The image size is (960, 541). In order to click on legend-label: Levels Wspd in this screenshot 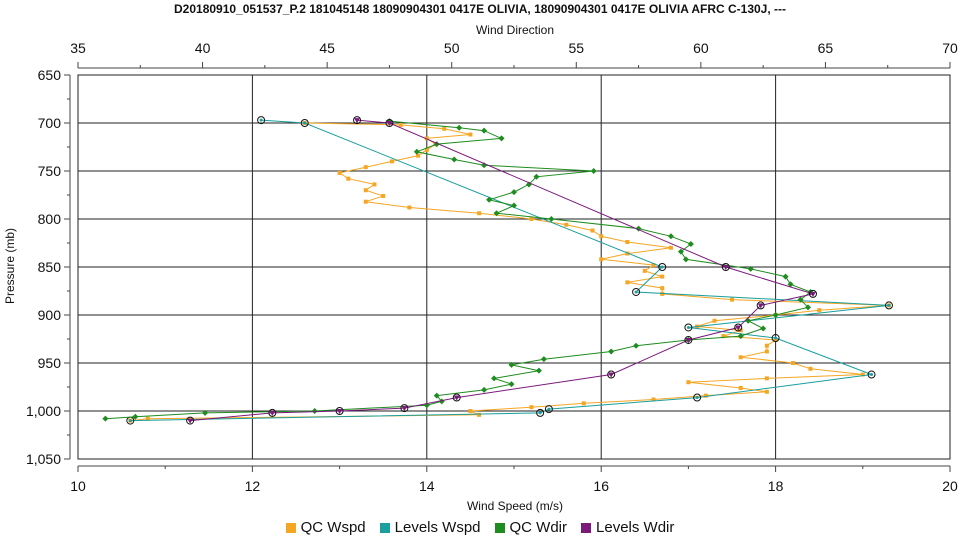, I will do `click(437, 527)`.